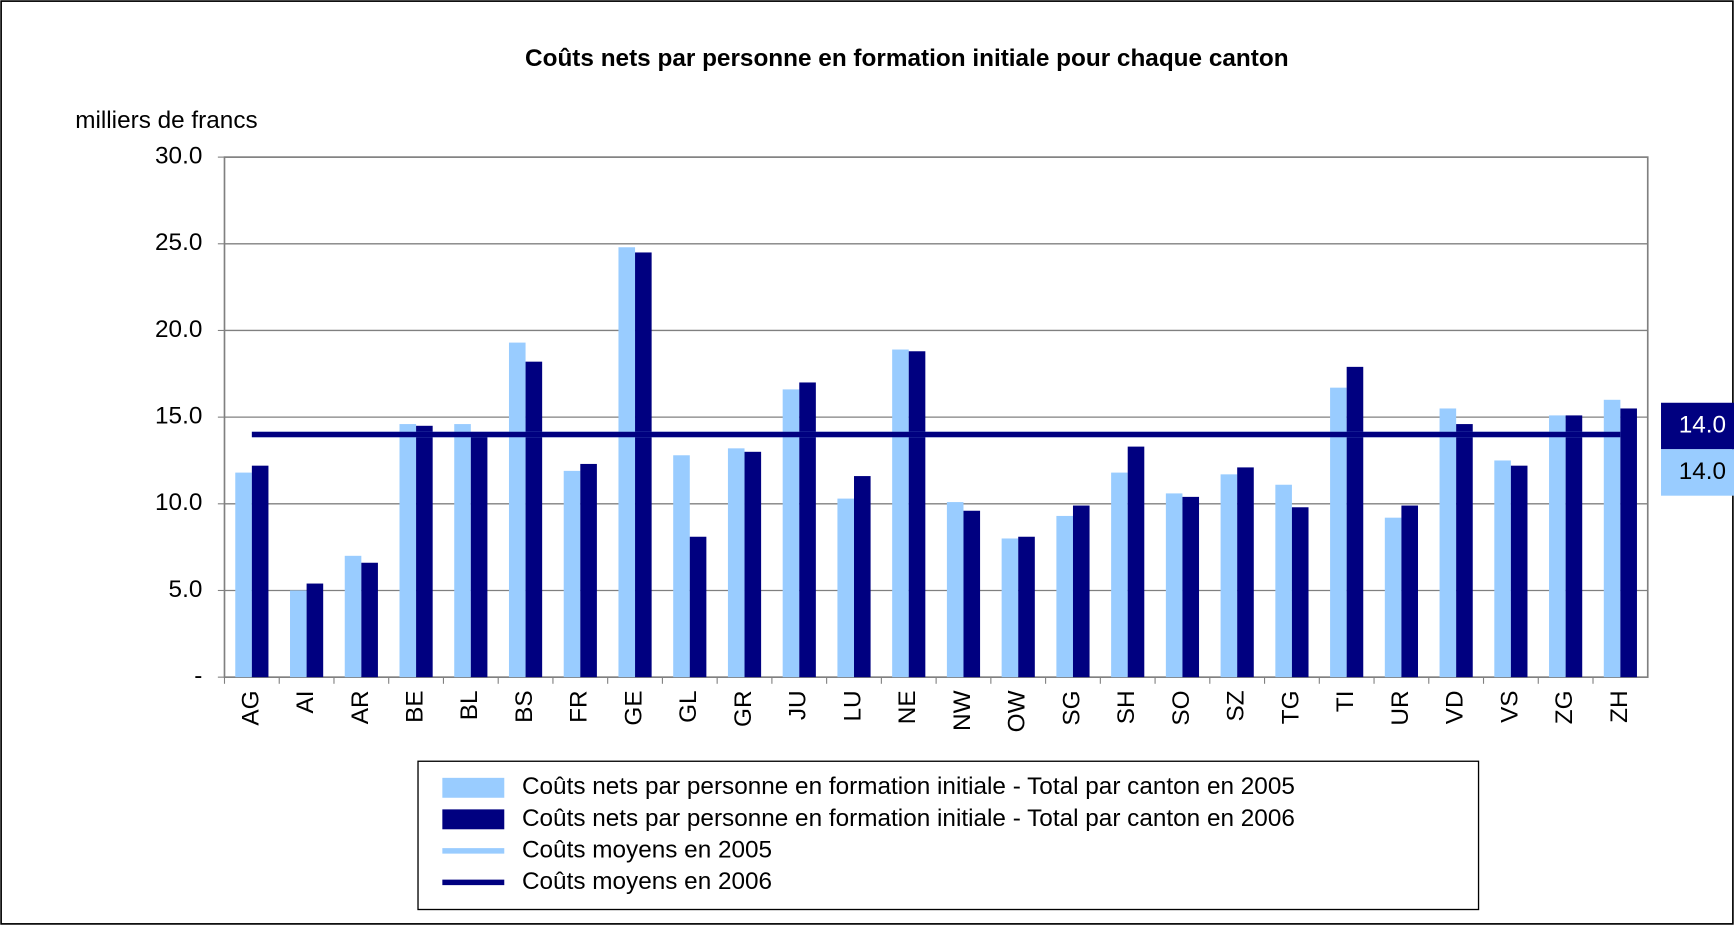 This screenshot has height=930, width=1734. I want to click on x-tick-label: LU, so click(852, 705).